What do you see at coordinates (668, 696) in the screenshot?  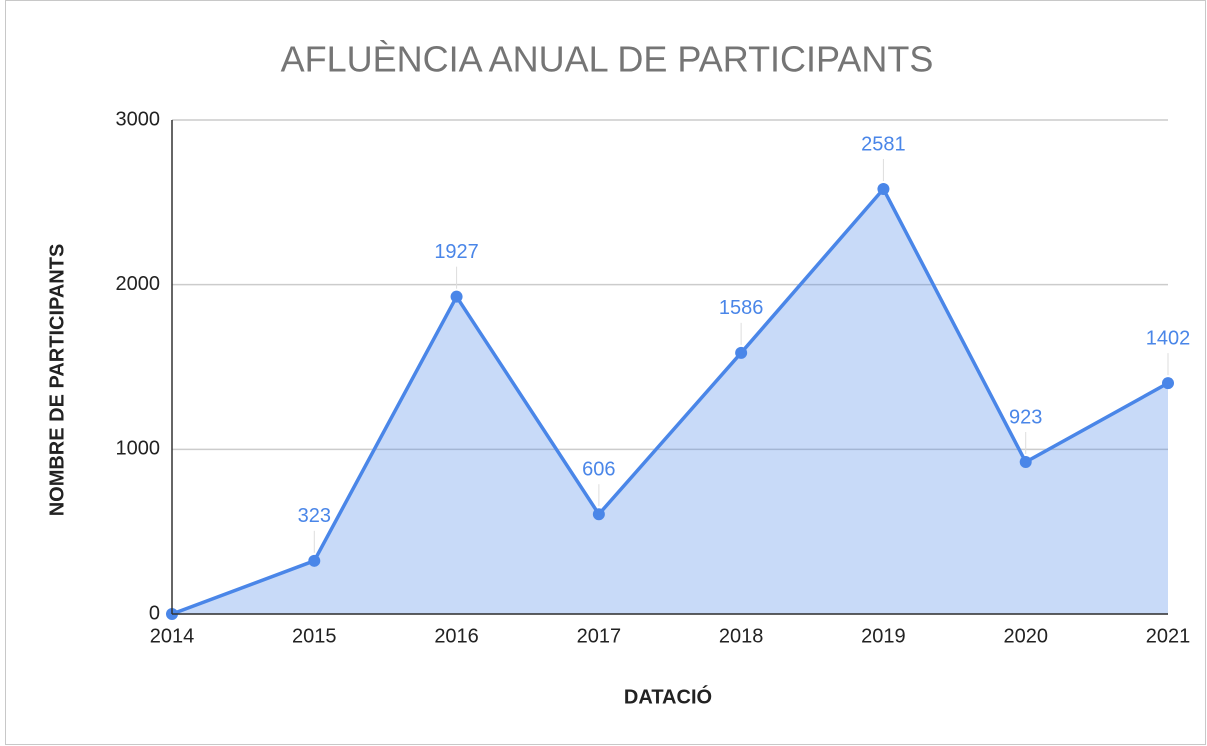 I see `x-axis-title: DATACIÓ` at bounding box center [668, 696].